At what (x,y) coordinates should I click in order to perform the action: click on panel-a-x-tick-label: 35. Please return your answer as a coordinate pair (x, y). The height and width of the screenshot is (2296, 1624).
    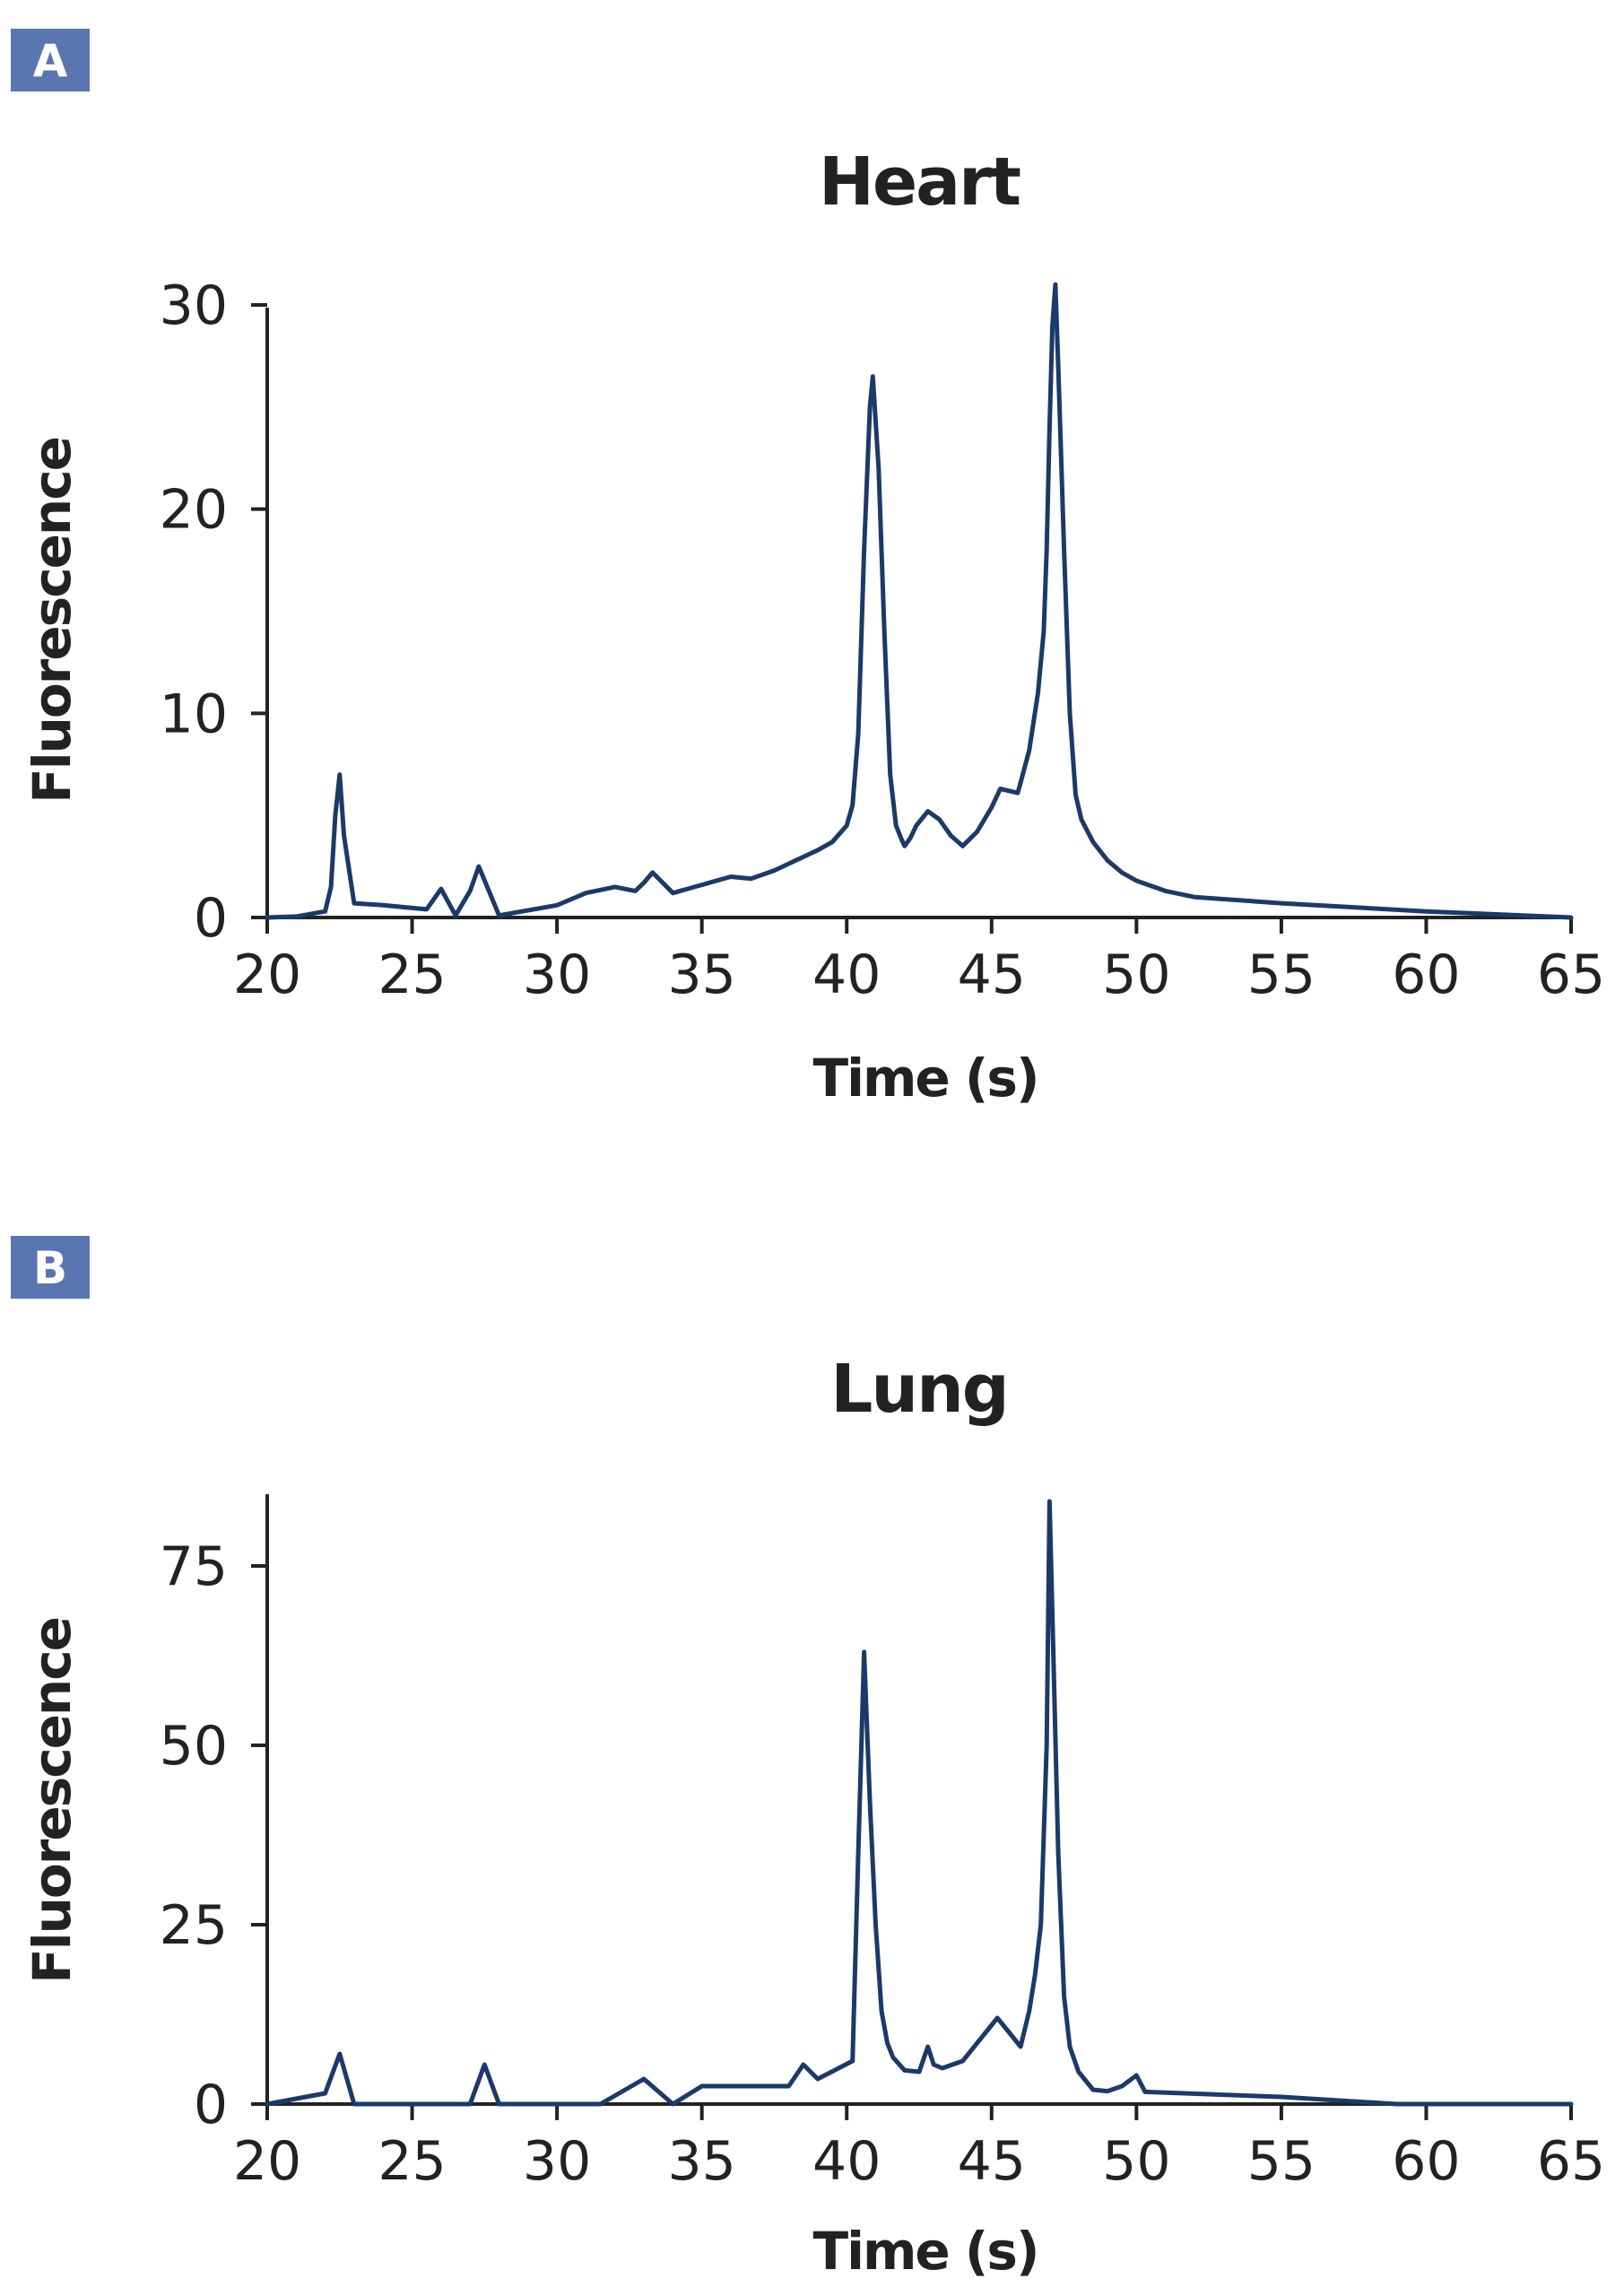
    Looking at the image, I should click on (701, 975).